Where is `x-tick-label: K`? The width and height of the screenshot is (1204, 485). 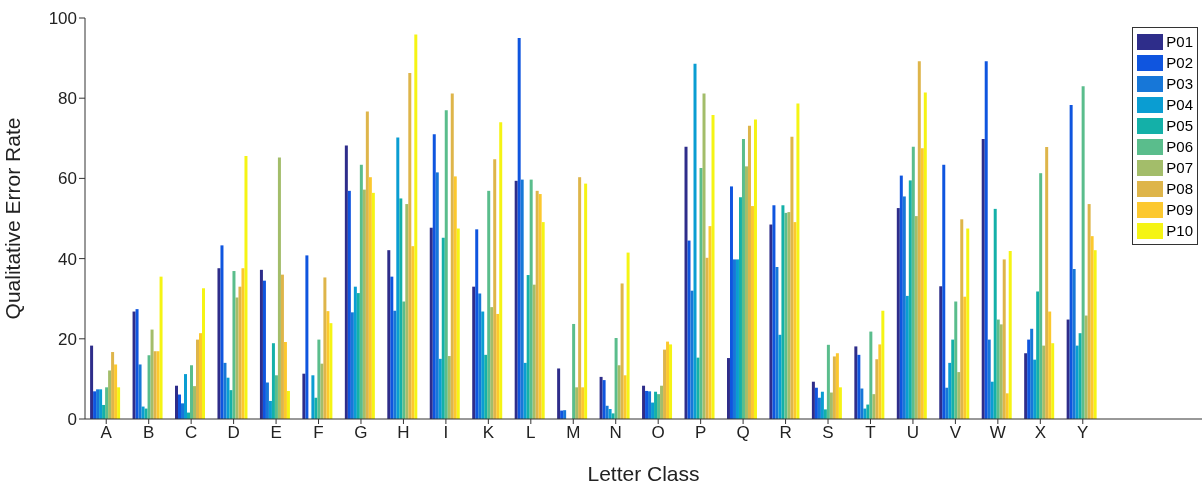 x-tick-label: K is located at coordinates (488, 433).